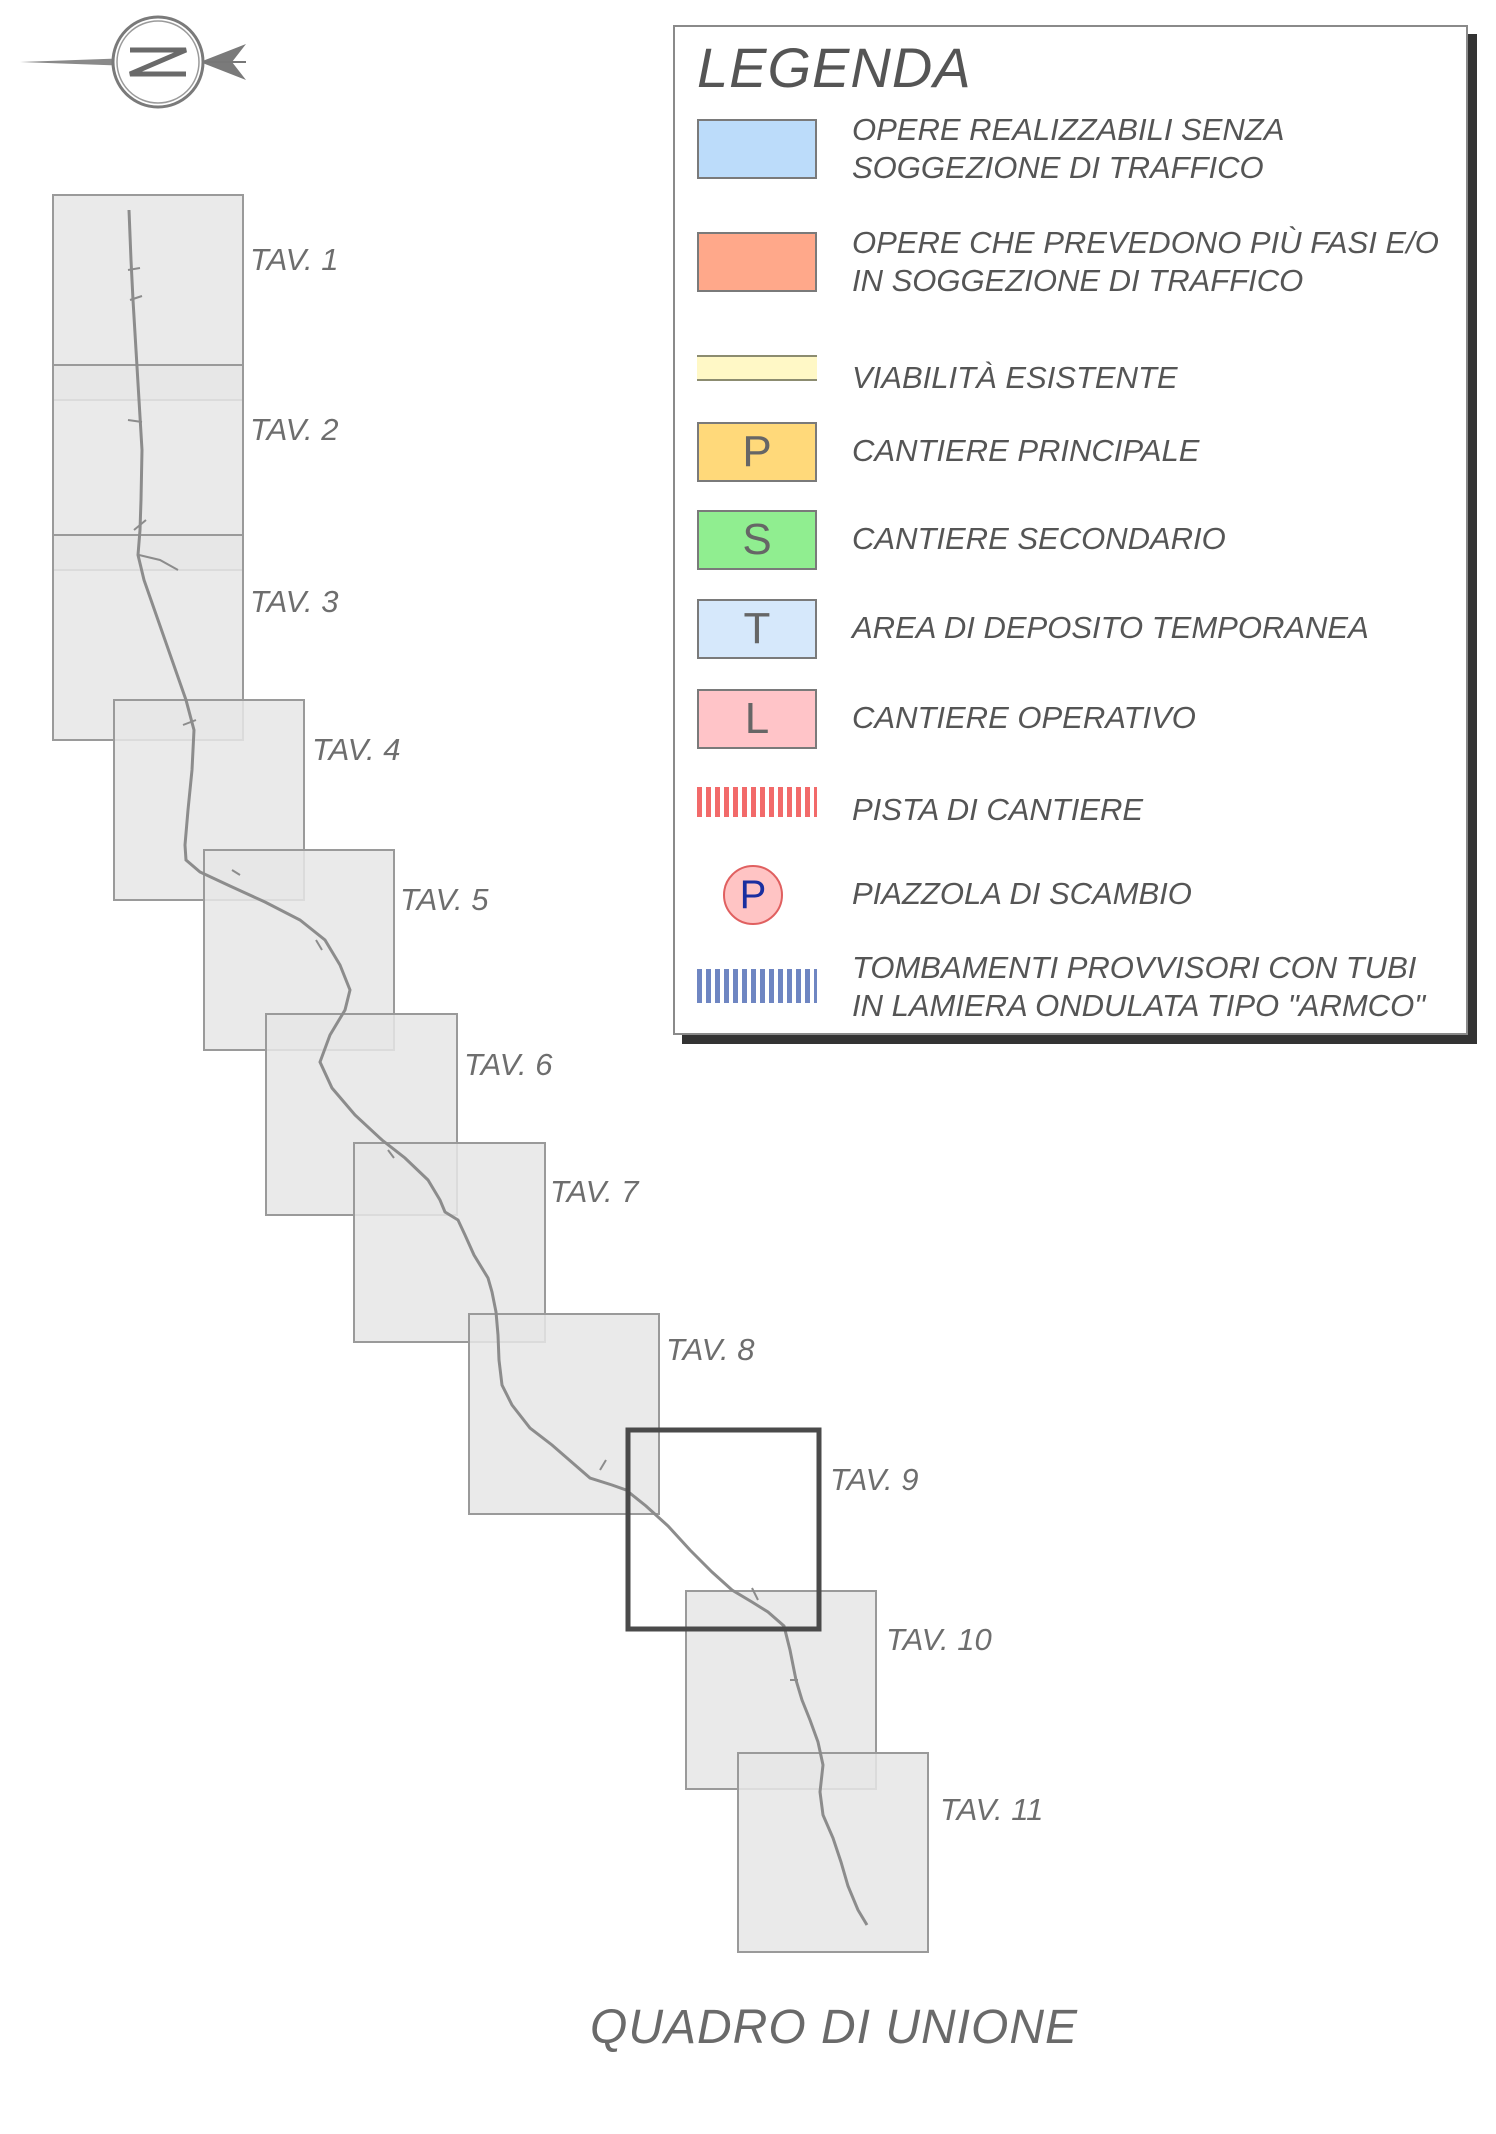 This screenshot has height=2134, width=1496. Describe the element at coordinates (133, 62) in the screenshot. I see `north-arrow-icon` at that location.